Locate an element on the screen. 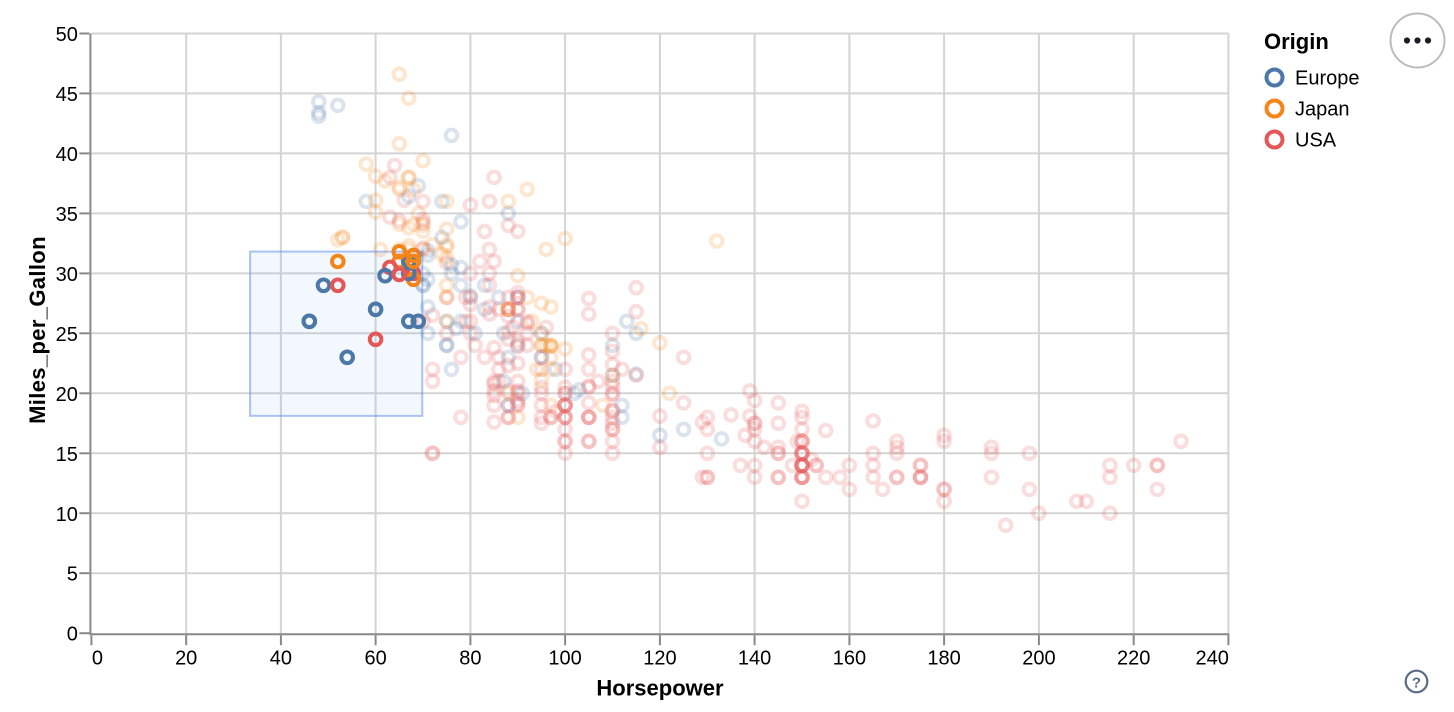 The height and width of the screenshot is (712, 1454). svg-text: 10 is located at coordinates (67, 515).